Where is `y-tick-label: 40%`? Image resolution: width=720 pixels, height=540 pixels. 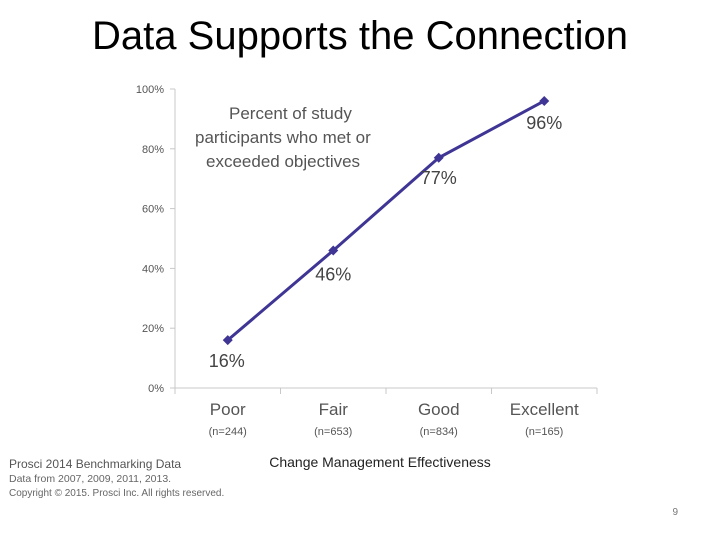
y-tick-label: 40% is located at coordinates (153, 269).